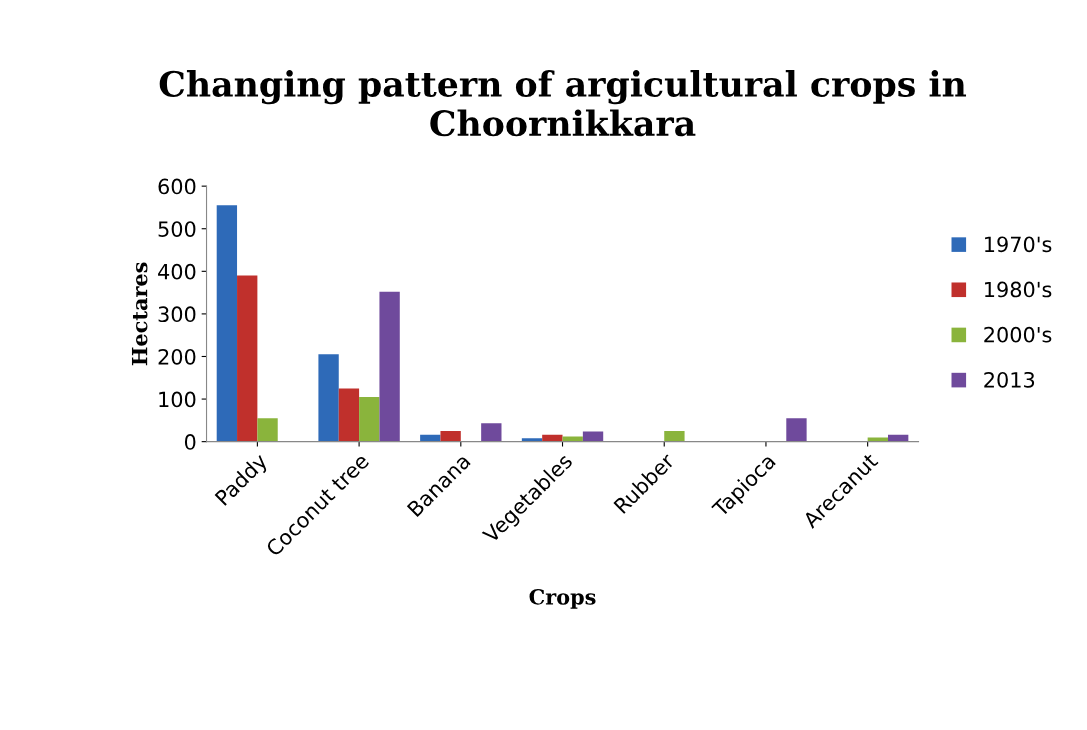  Describe the element at coordinates (562, 598) in the screenshot. I see `x-axis-title: Crops` at that location.